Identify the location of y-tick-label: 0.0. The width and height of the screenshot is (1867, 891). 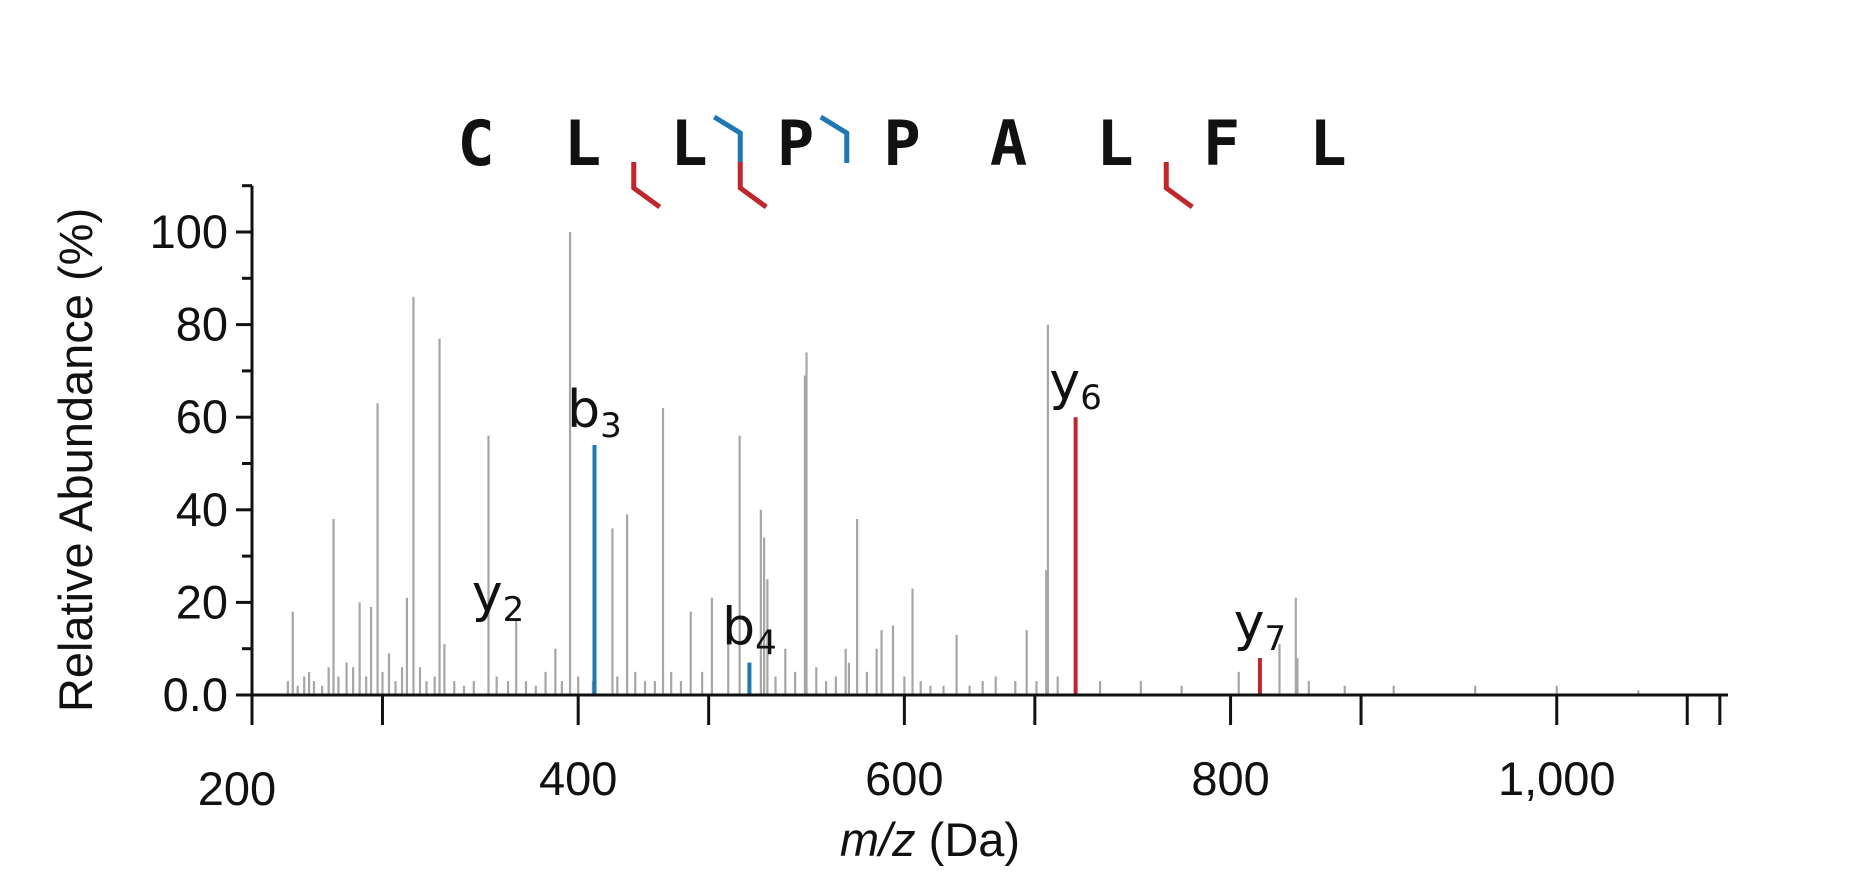
(195, 694).